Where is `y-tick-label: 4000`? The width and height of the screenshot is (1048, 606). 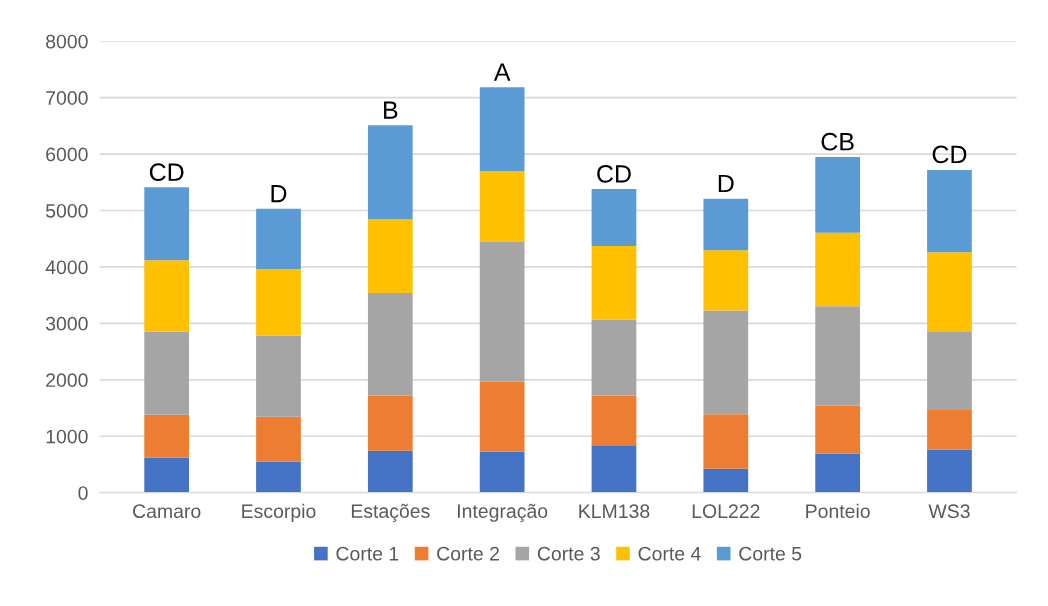
y-tick-label: 4000 is located at coordinates (66, 267).